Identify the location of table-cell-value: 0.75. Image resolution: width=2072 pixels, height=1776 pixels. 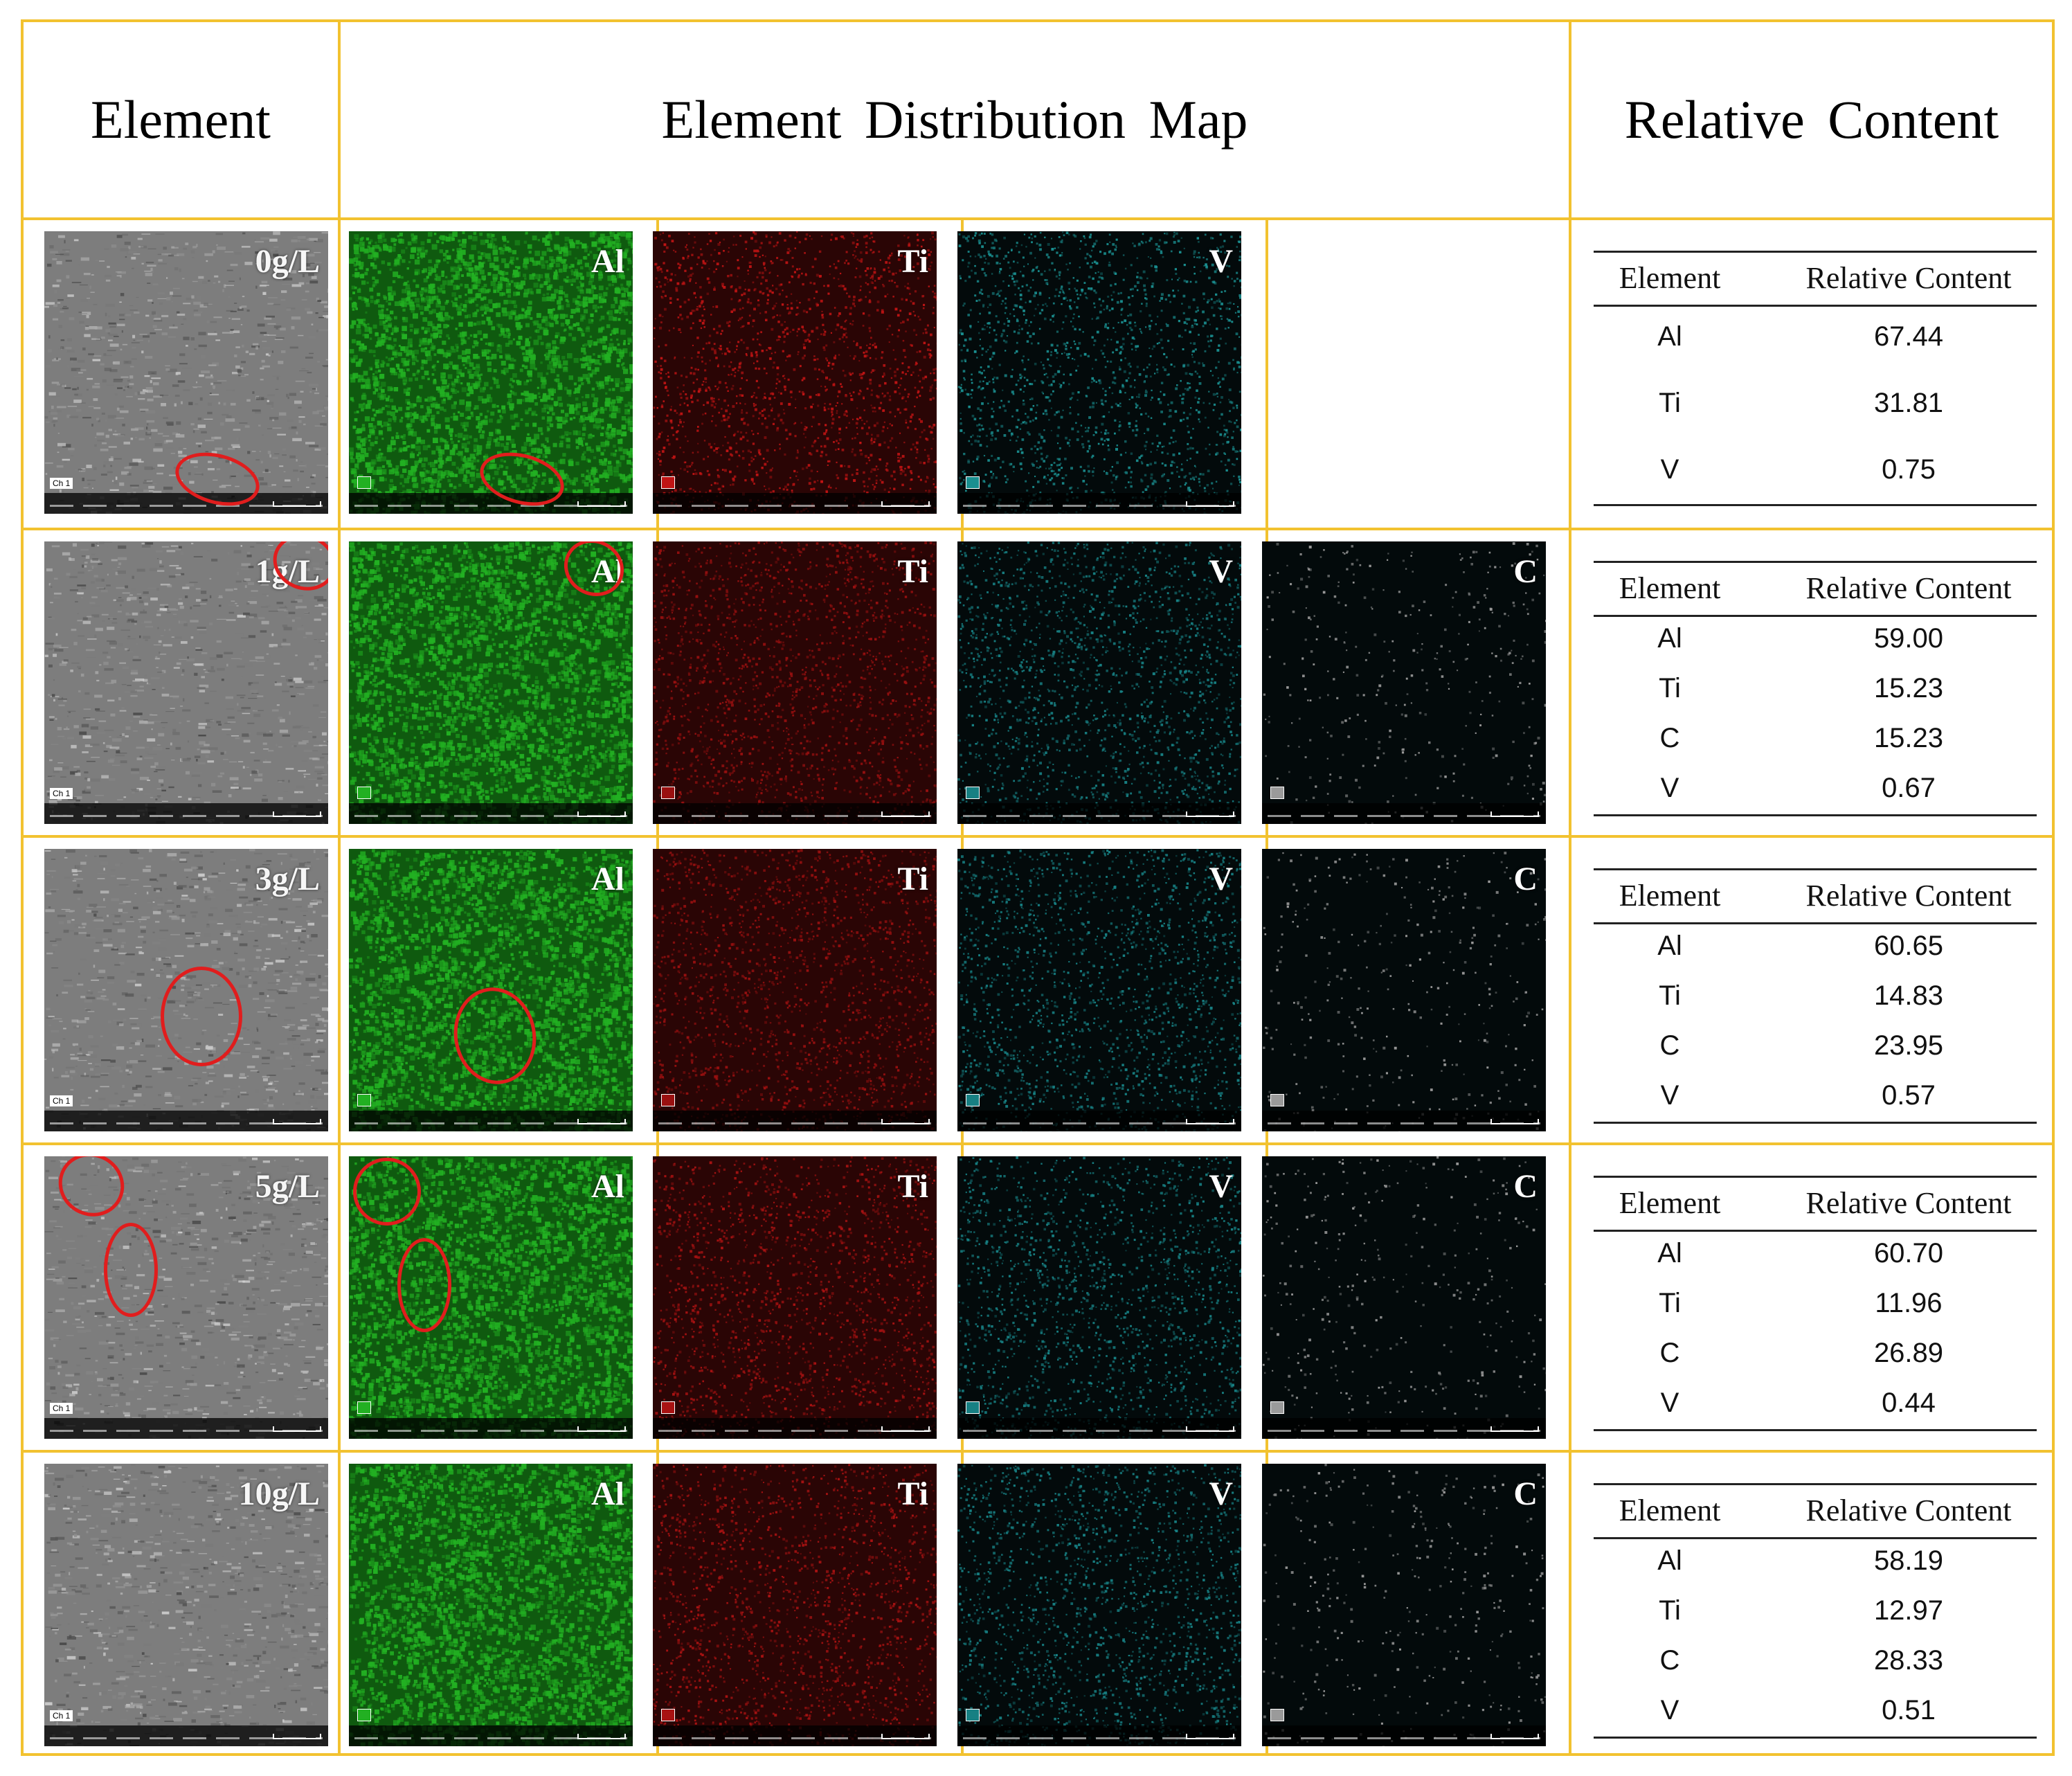
(1909, 469).